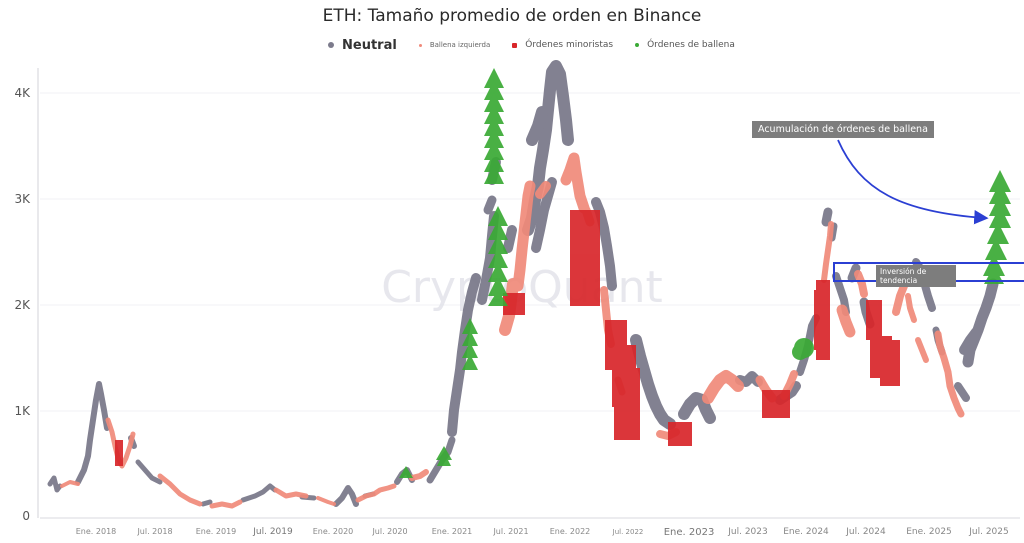  Describe the element at coordinates (628, 532) in the screenshot. I see `x-tick: Jul. 2022` at that location.